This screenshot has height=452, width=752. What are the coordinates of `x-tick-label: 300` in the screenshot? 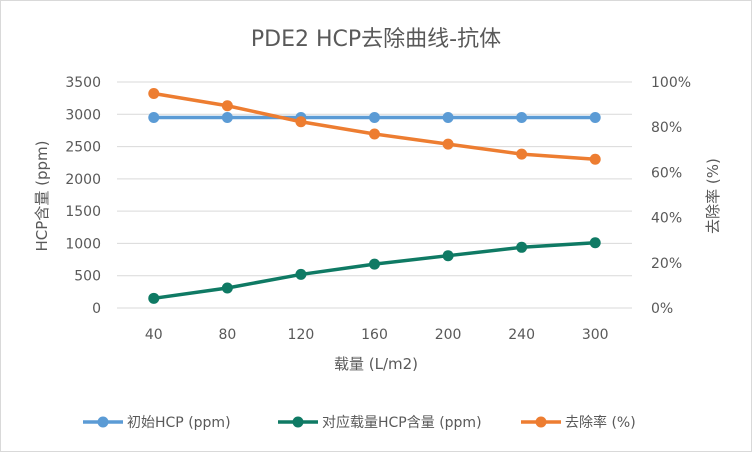 It's located at (595, 335).